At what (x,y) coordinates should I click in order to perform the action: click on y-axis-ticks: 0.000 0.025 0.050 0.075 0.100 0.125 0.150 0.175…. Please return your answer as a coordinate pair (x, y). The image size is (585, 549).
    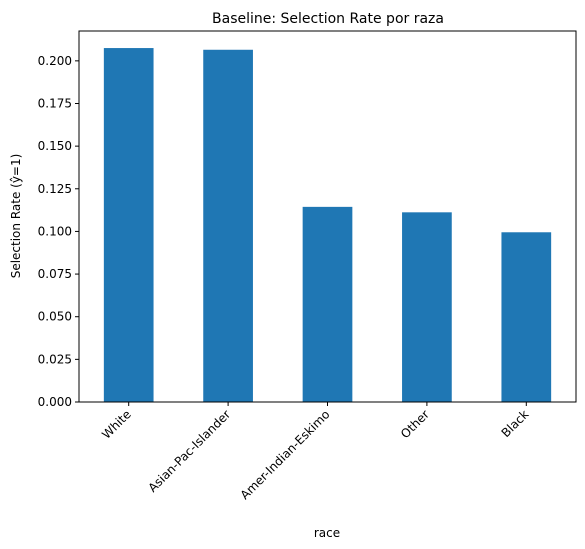
    Looking at the image, I should click on (58, 231).